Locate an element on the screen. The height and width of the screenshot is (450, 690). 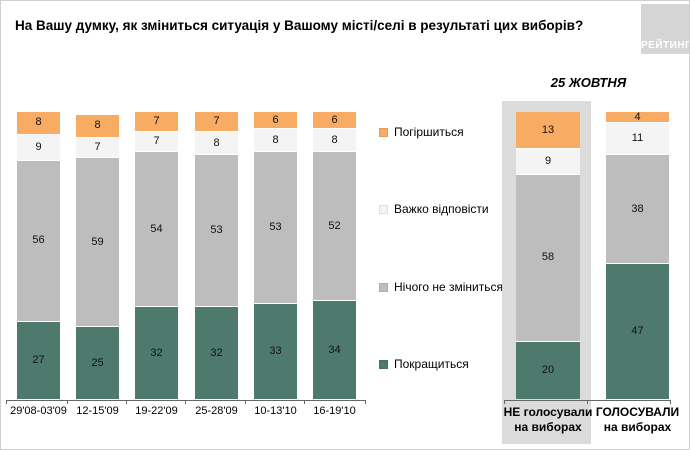
segment-value-label: 59 is located at coordinates (97, 241).